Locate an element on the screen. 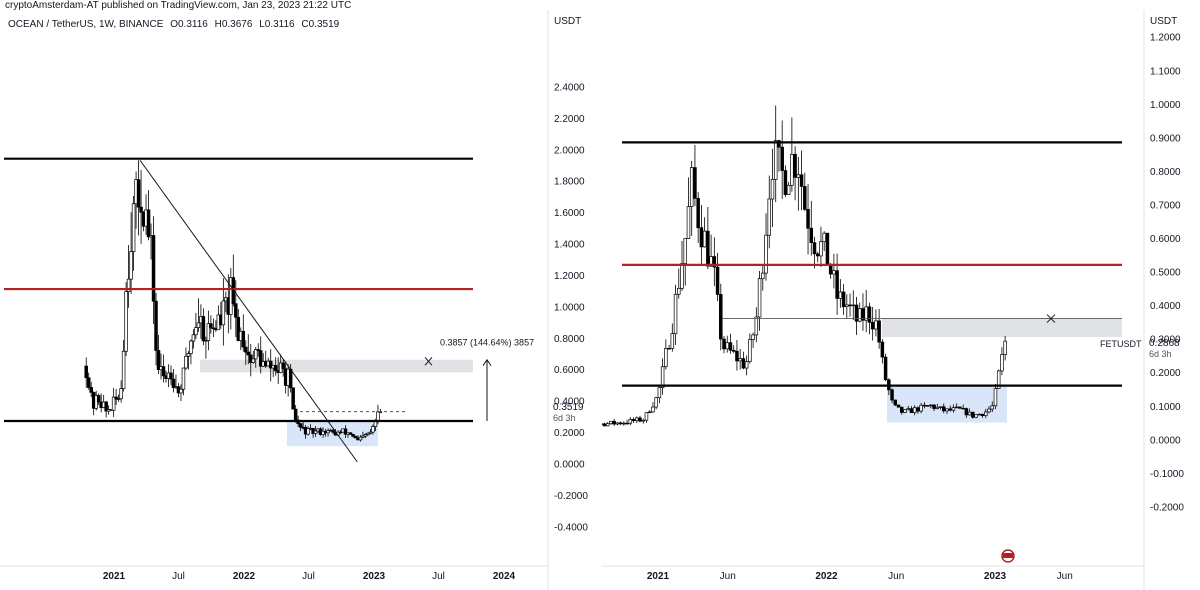  y-tick-label: 0.6000 is located at coordinates (569, 370).